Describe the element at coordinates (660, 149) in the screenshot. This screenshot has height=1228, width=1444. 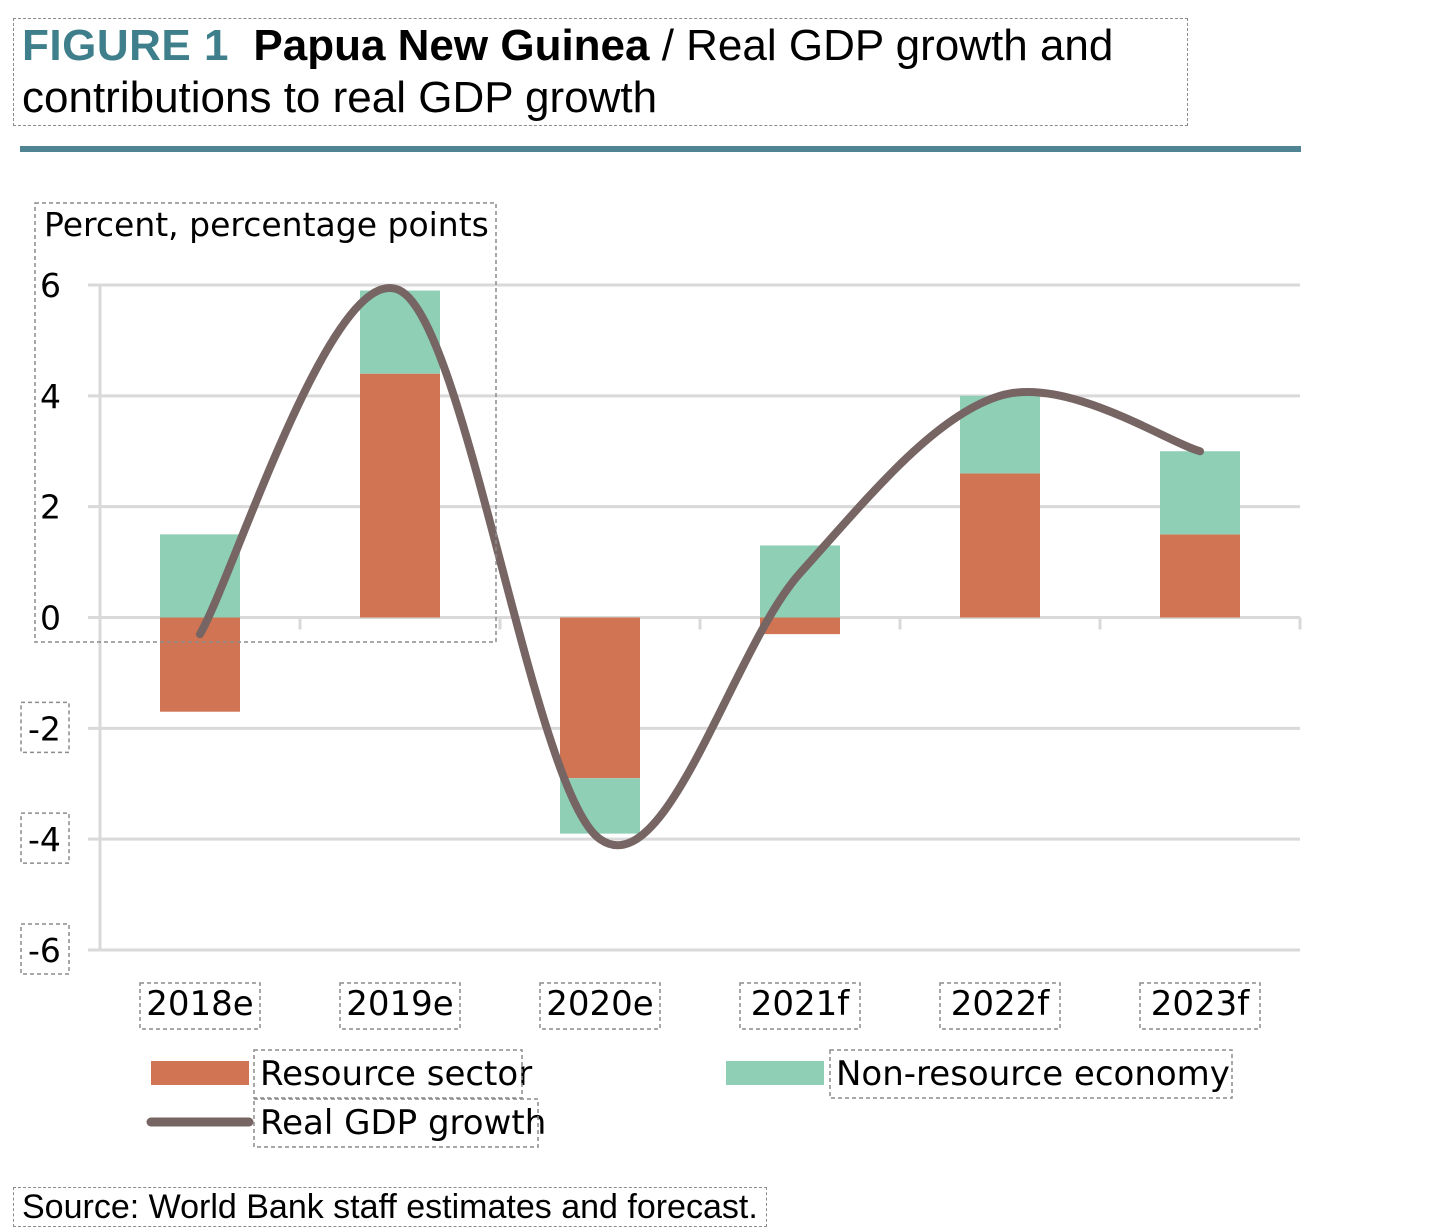
I see `title-divider` at that location.